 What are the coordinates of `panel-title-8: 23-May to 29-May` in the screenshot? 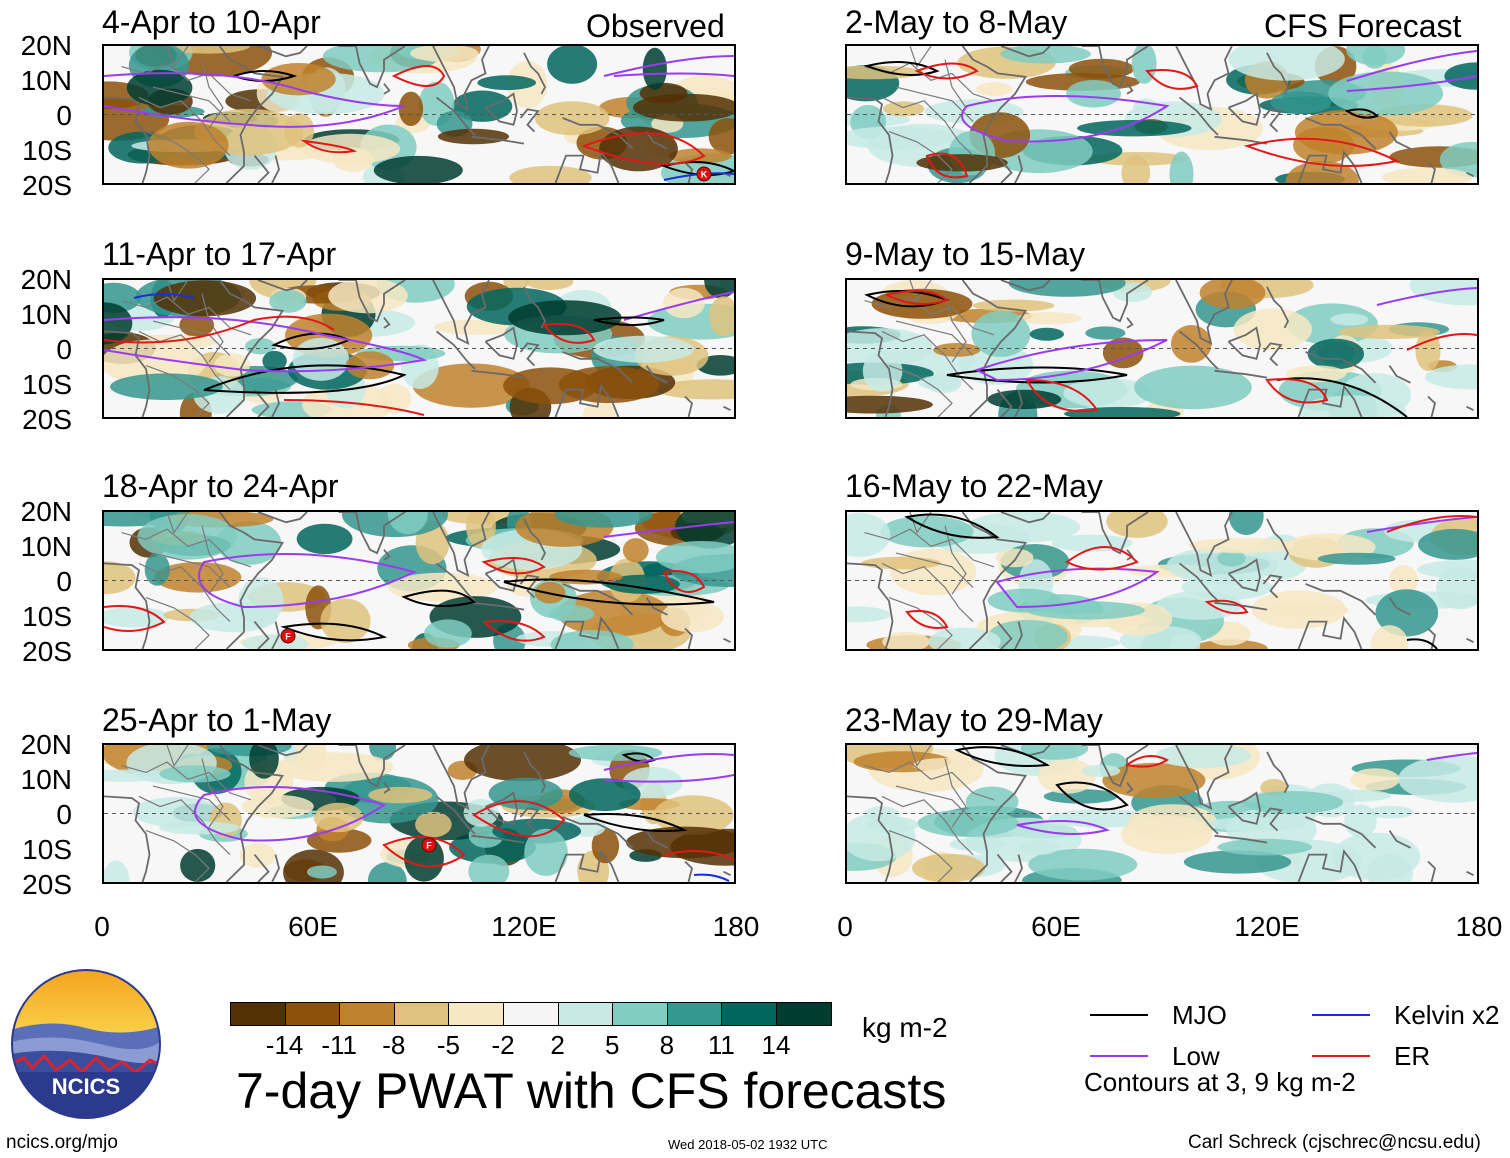 It's located at (974, 720).